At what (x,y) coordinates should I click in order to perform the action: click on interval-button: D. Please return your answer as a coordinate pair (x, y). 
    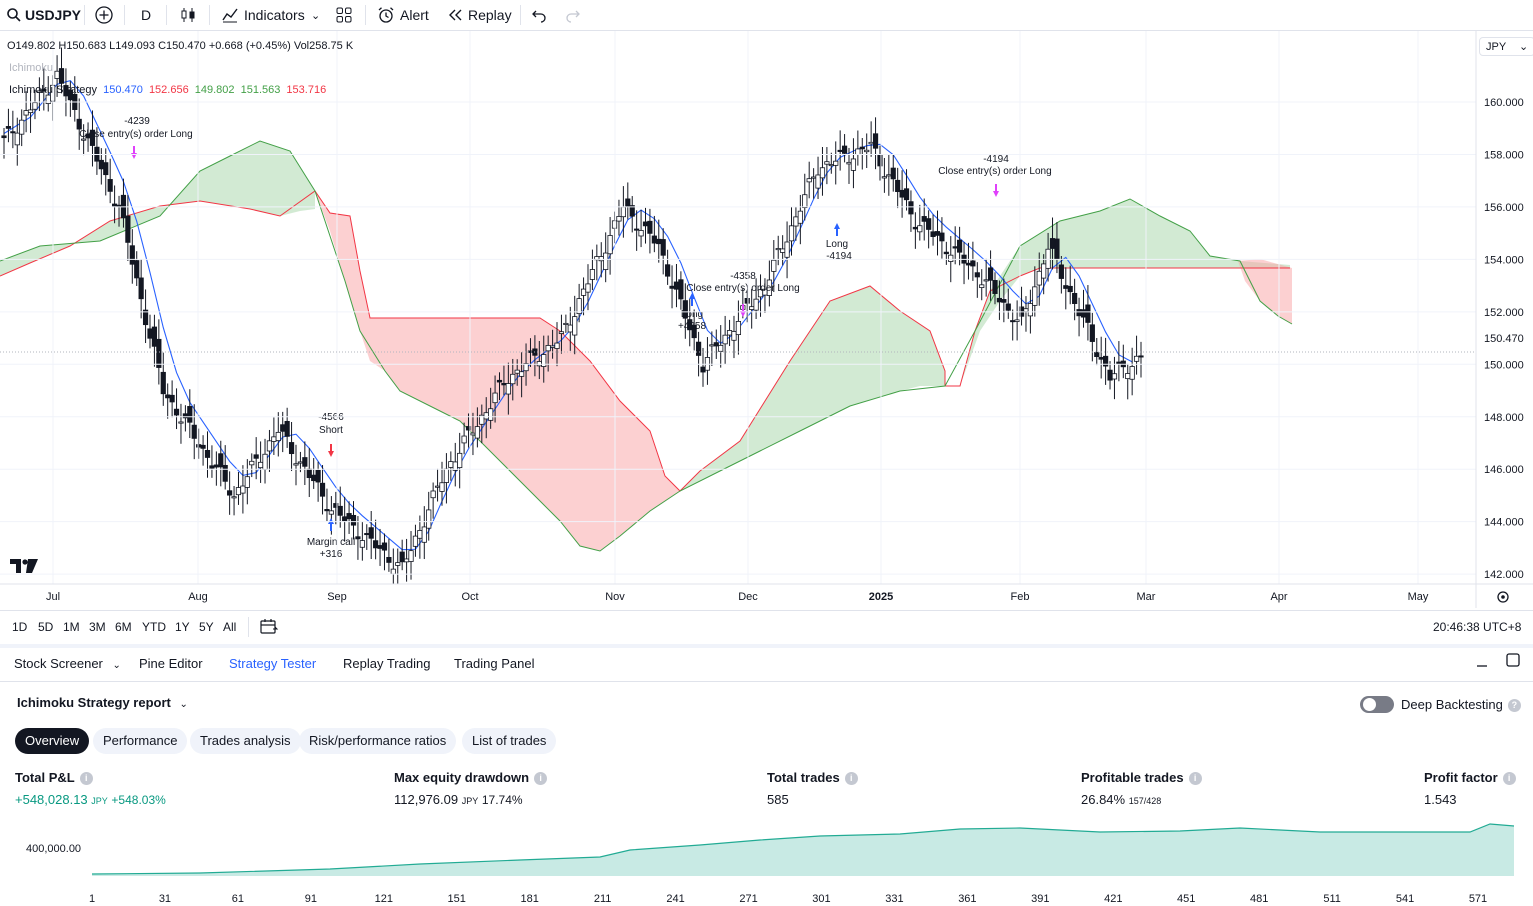
    Looking at the image, I should click on (146, 15).